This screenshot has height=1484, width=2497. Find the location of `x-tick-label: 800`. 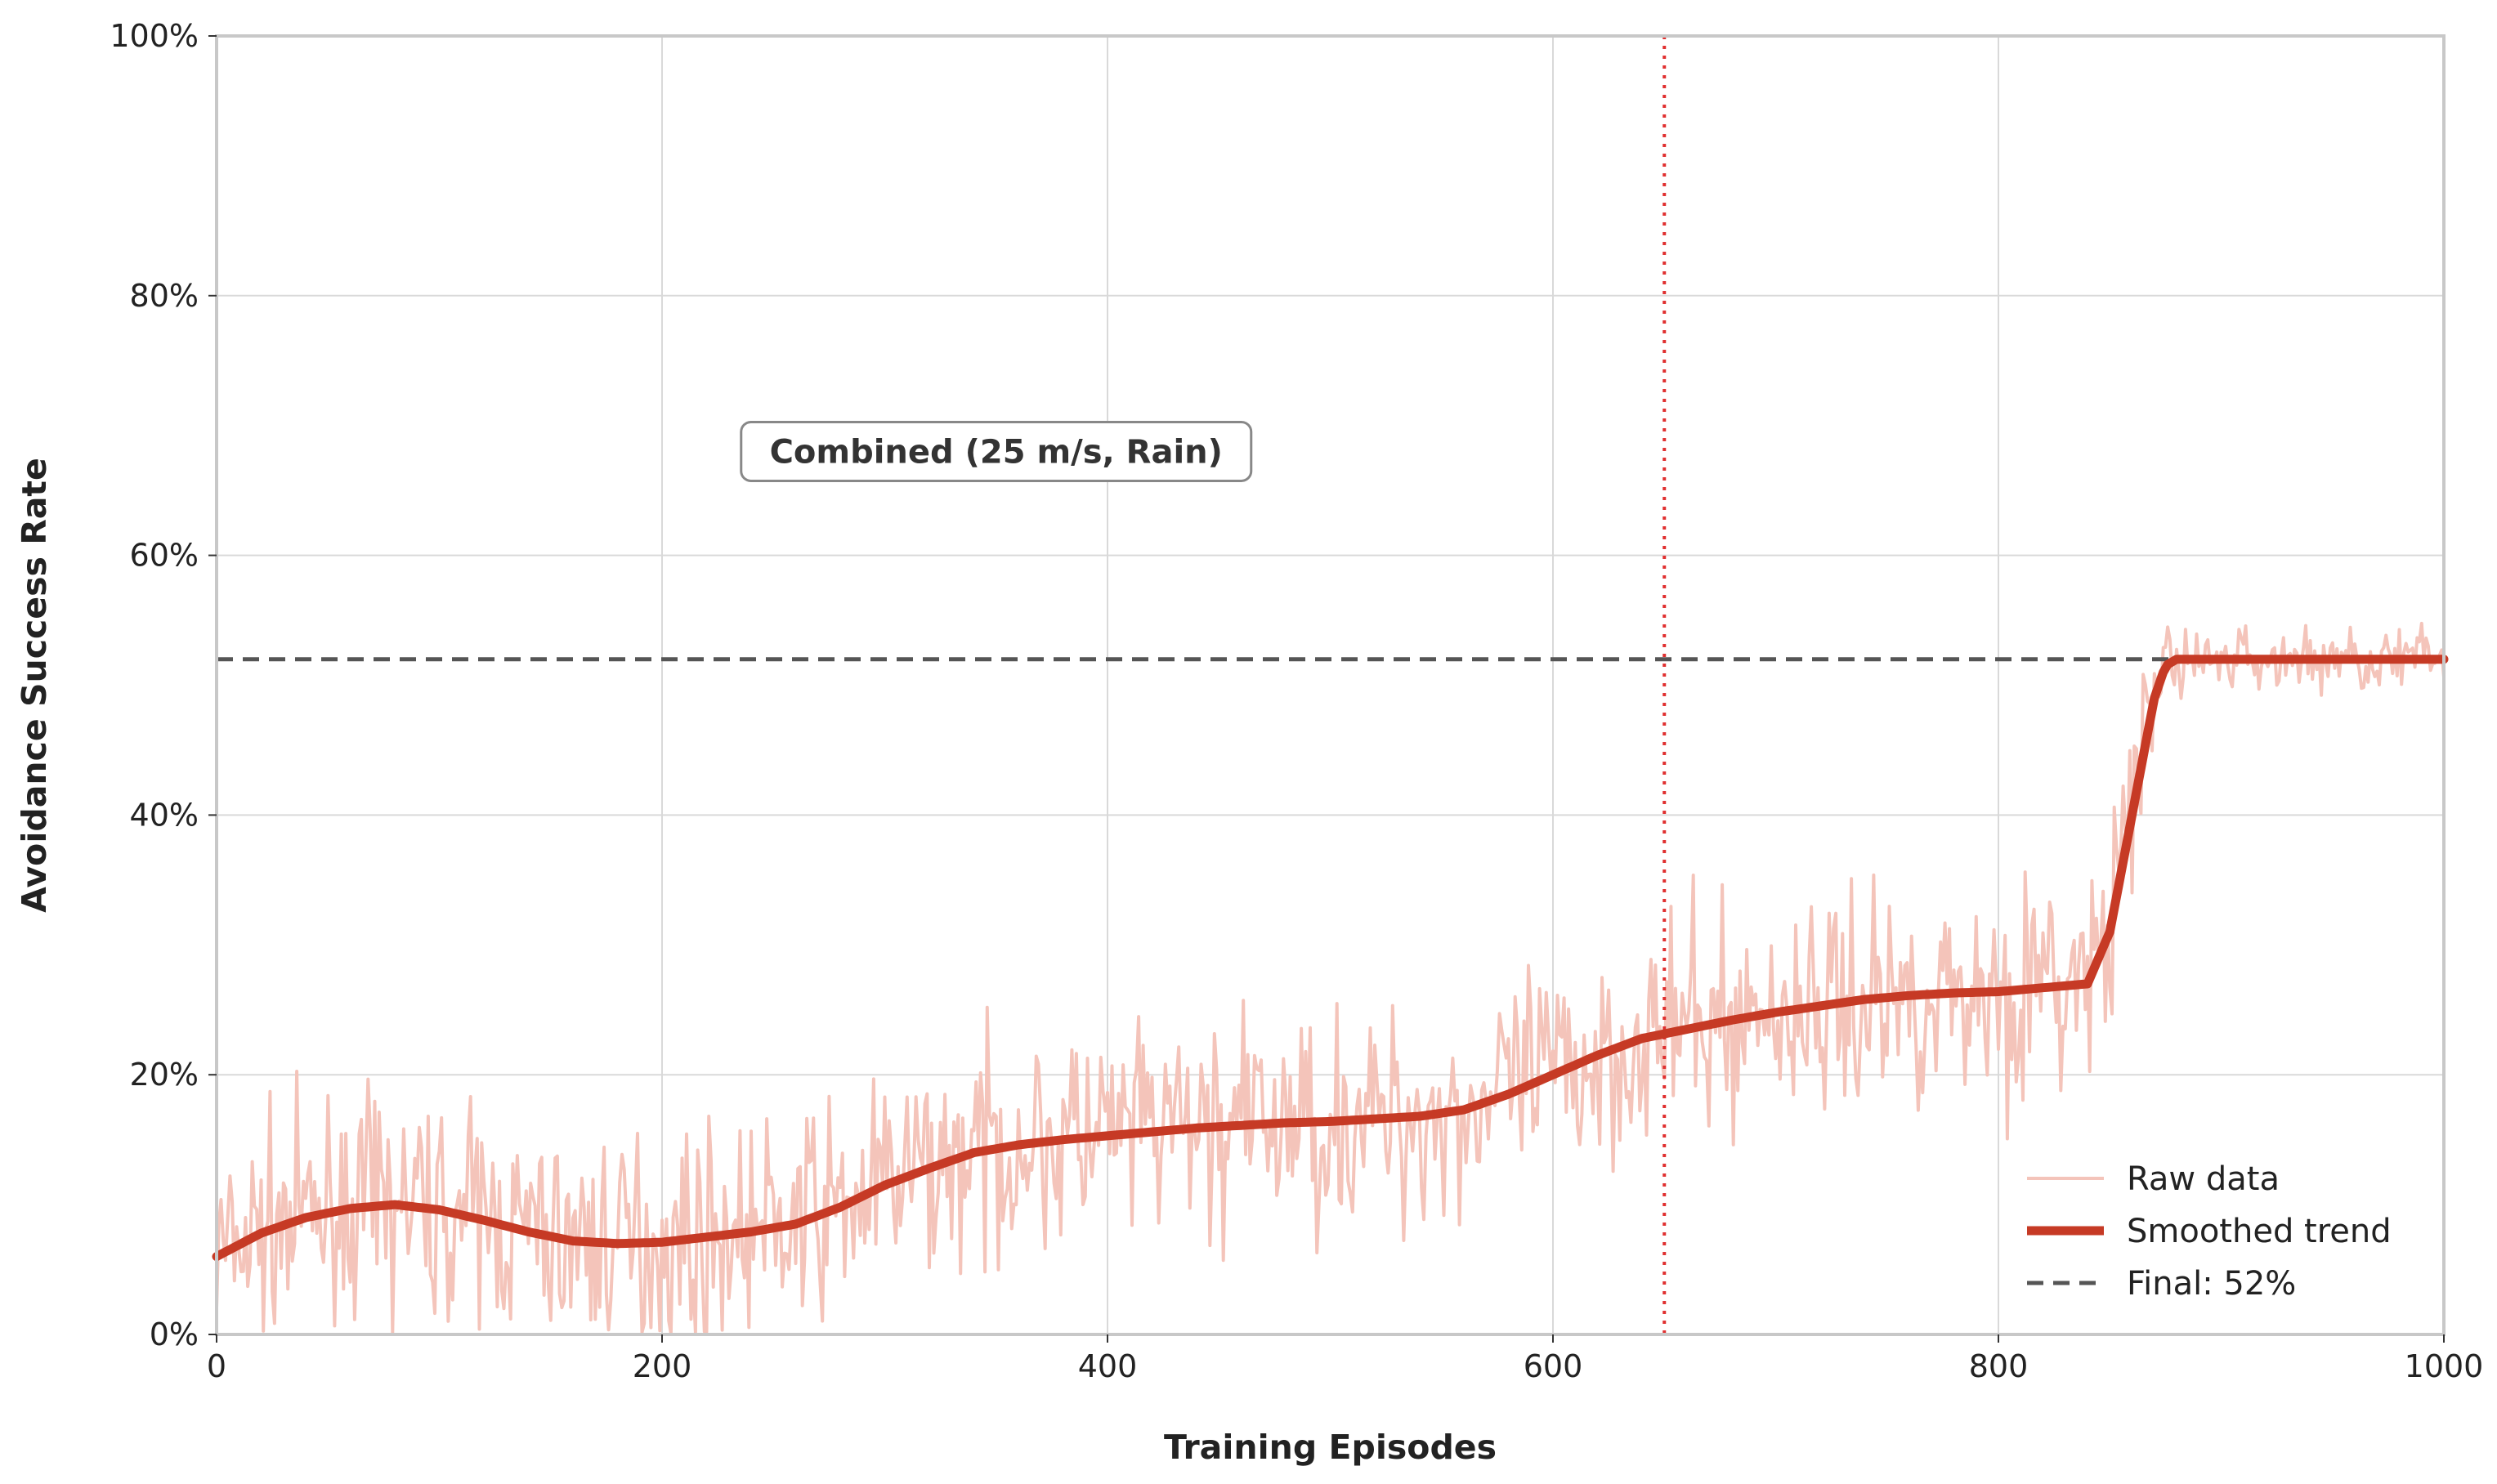

x-tick-label: 800 is located at coordinates (1999, 1366).